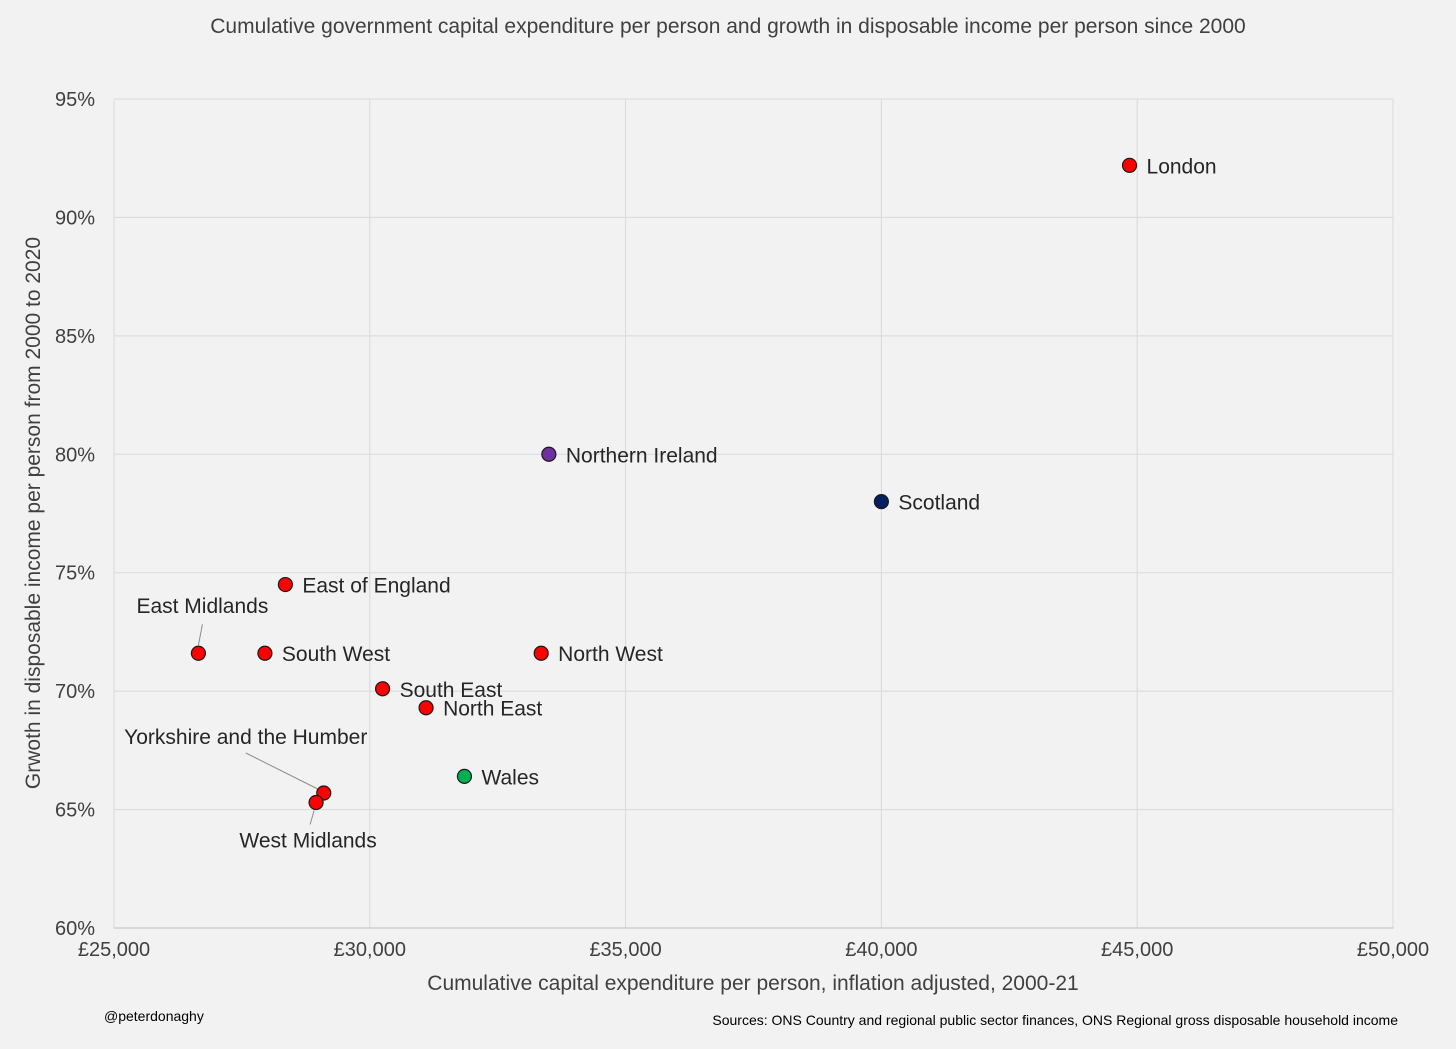  What do you see at coordinates (370, 950) in the screenshot?
I see `x-tick-label: £30,000` at bounding box center [370, 950].